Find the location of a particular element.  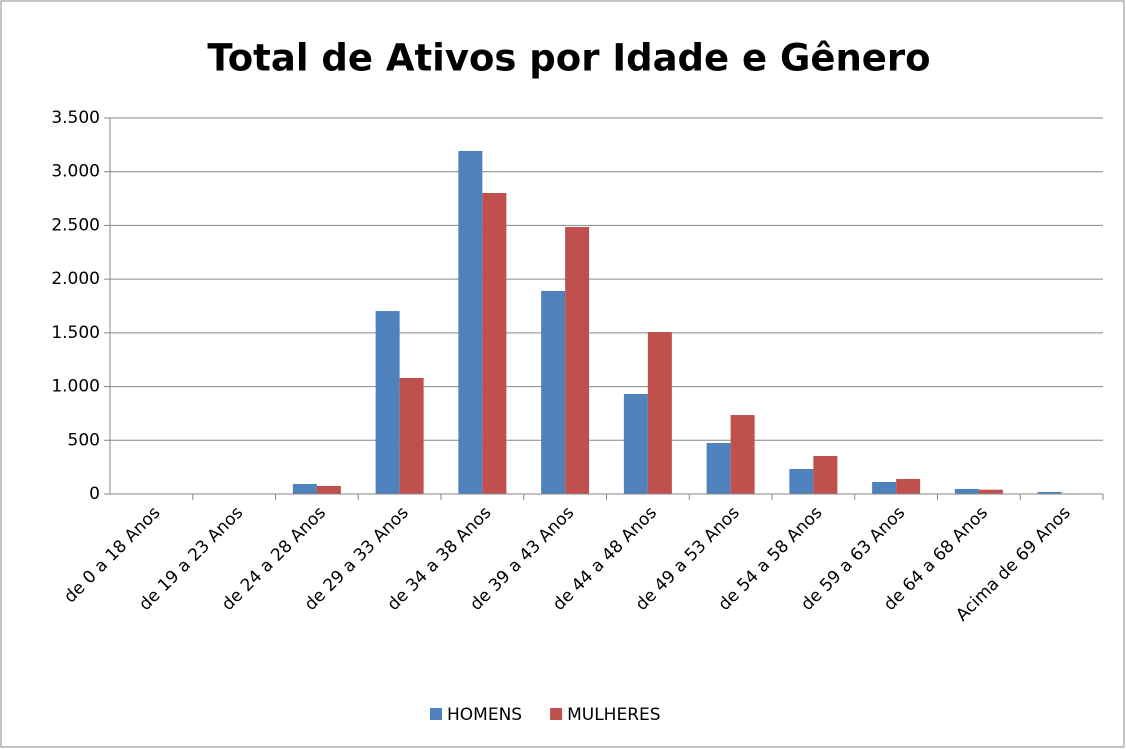

chart-title: Total de Ativos por Idade e Gênero is located at coordinates (568, 58).